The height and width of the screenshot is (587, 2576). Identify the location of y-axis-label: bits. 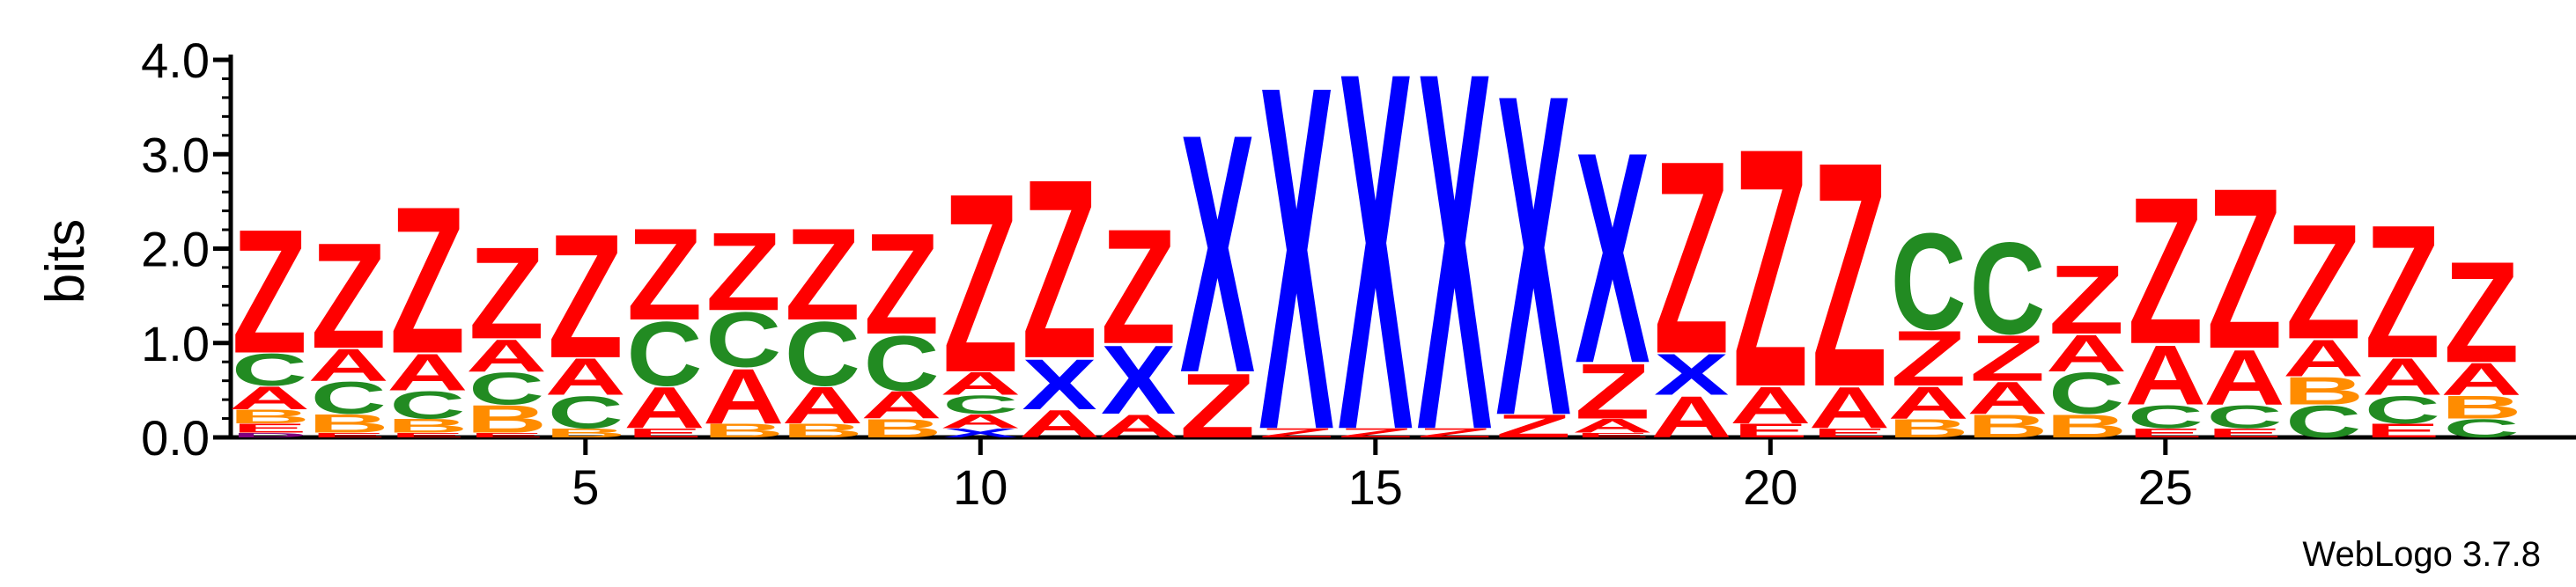
(65, 262).